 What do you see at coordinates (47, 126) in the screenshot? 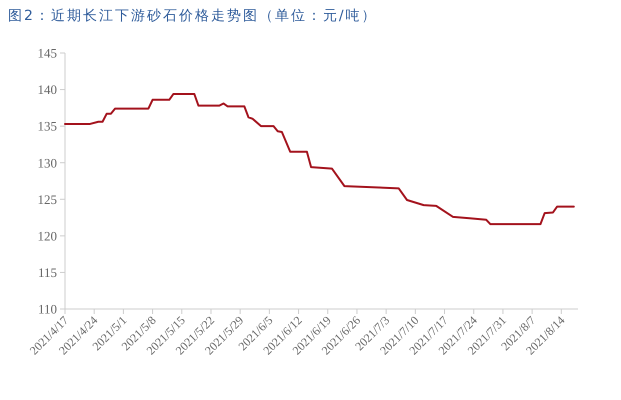
I see `y-tick-label: 135` at bounding box center [47, 126].